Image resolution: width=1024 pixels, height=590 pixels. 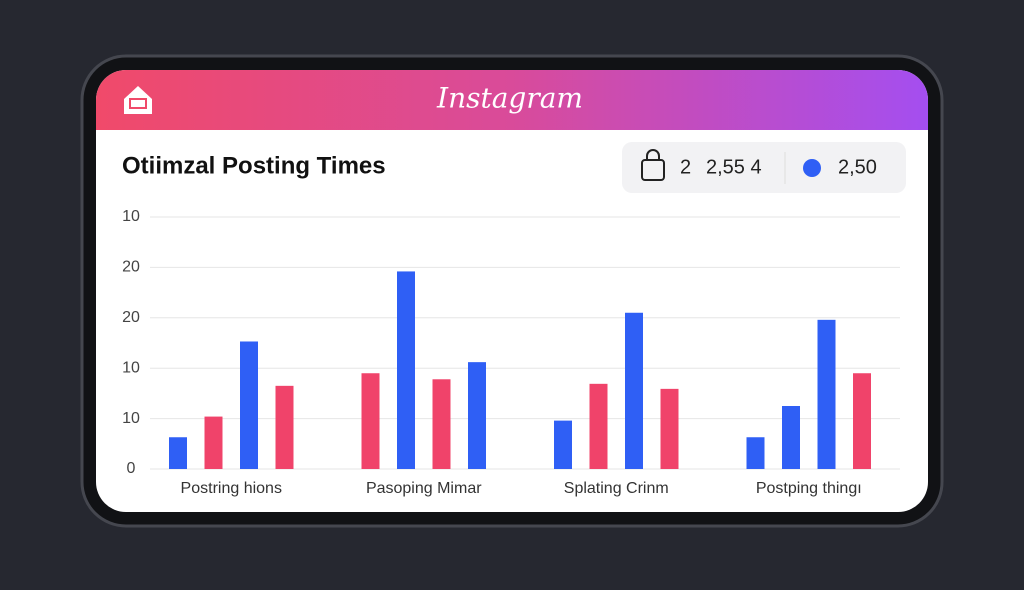 I want to click on header, so click(x=512, y=100).